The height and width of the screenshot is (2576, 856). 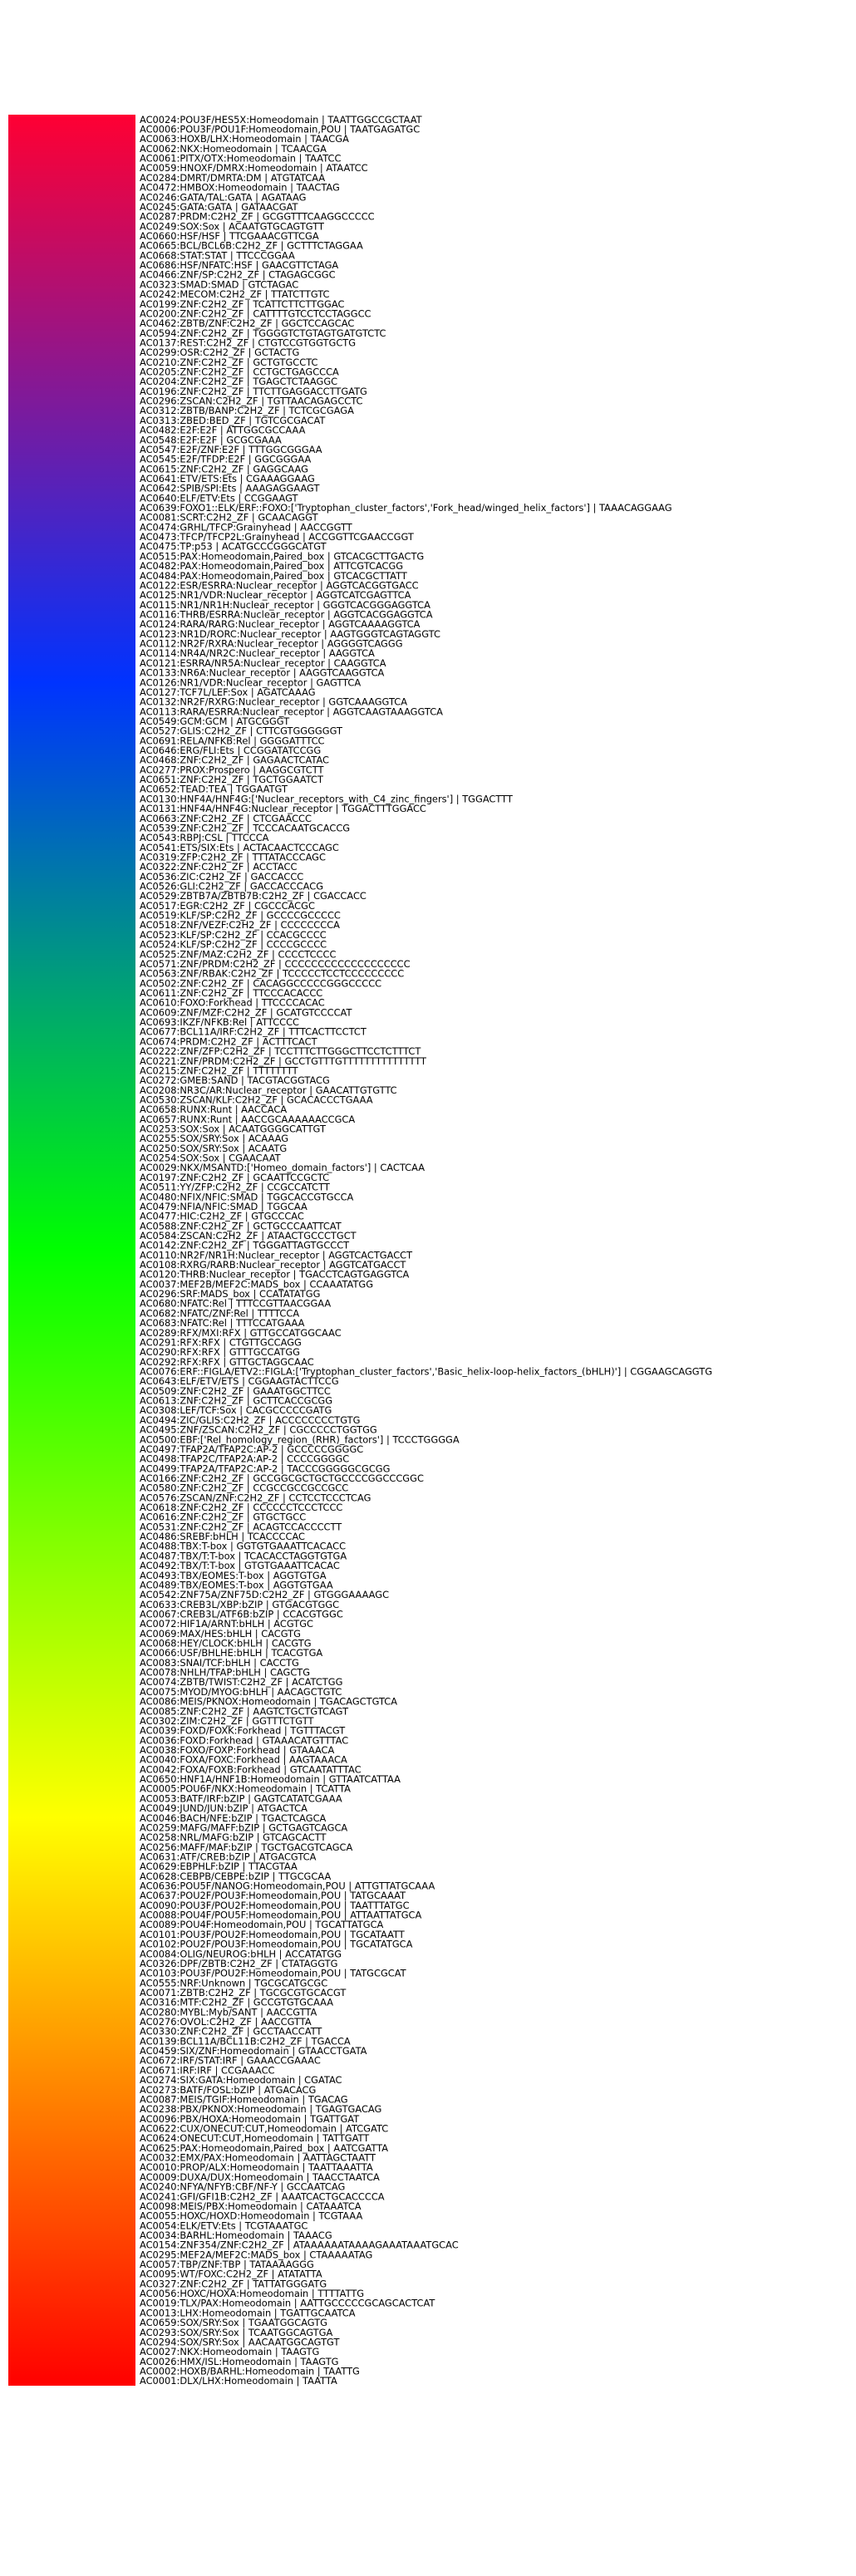 What do you see at coordinates (240, 847) in the screenshot?
I see `row-label: AC0541:ETS/SIX:Ets | ACTACAACTCCCAGC` at bounding box center [240, 847].